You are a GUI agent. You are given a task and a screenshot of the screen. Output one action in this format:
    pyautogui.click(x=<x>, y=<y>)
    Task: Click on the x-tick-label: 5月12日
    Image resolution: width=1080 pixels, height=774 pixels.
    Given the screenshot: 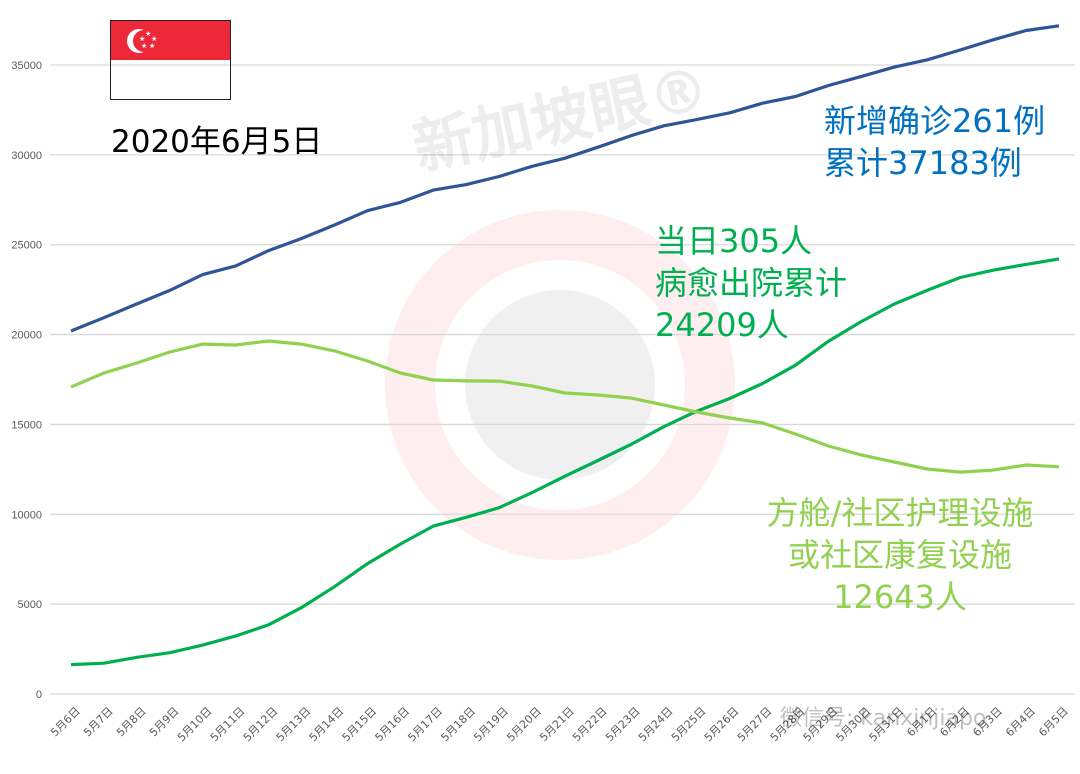 What is the action you would take?
    pyautogui.click(x=261, y=725)
    